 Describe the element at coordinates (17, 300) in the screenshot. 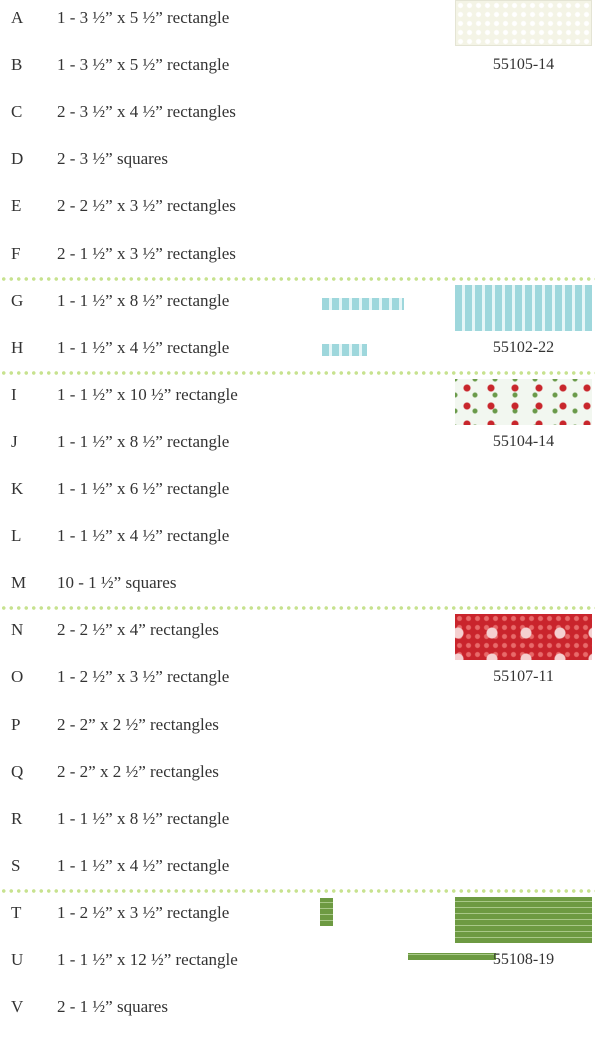

I see `row-letter: G` at that location.